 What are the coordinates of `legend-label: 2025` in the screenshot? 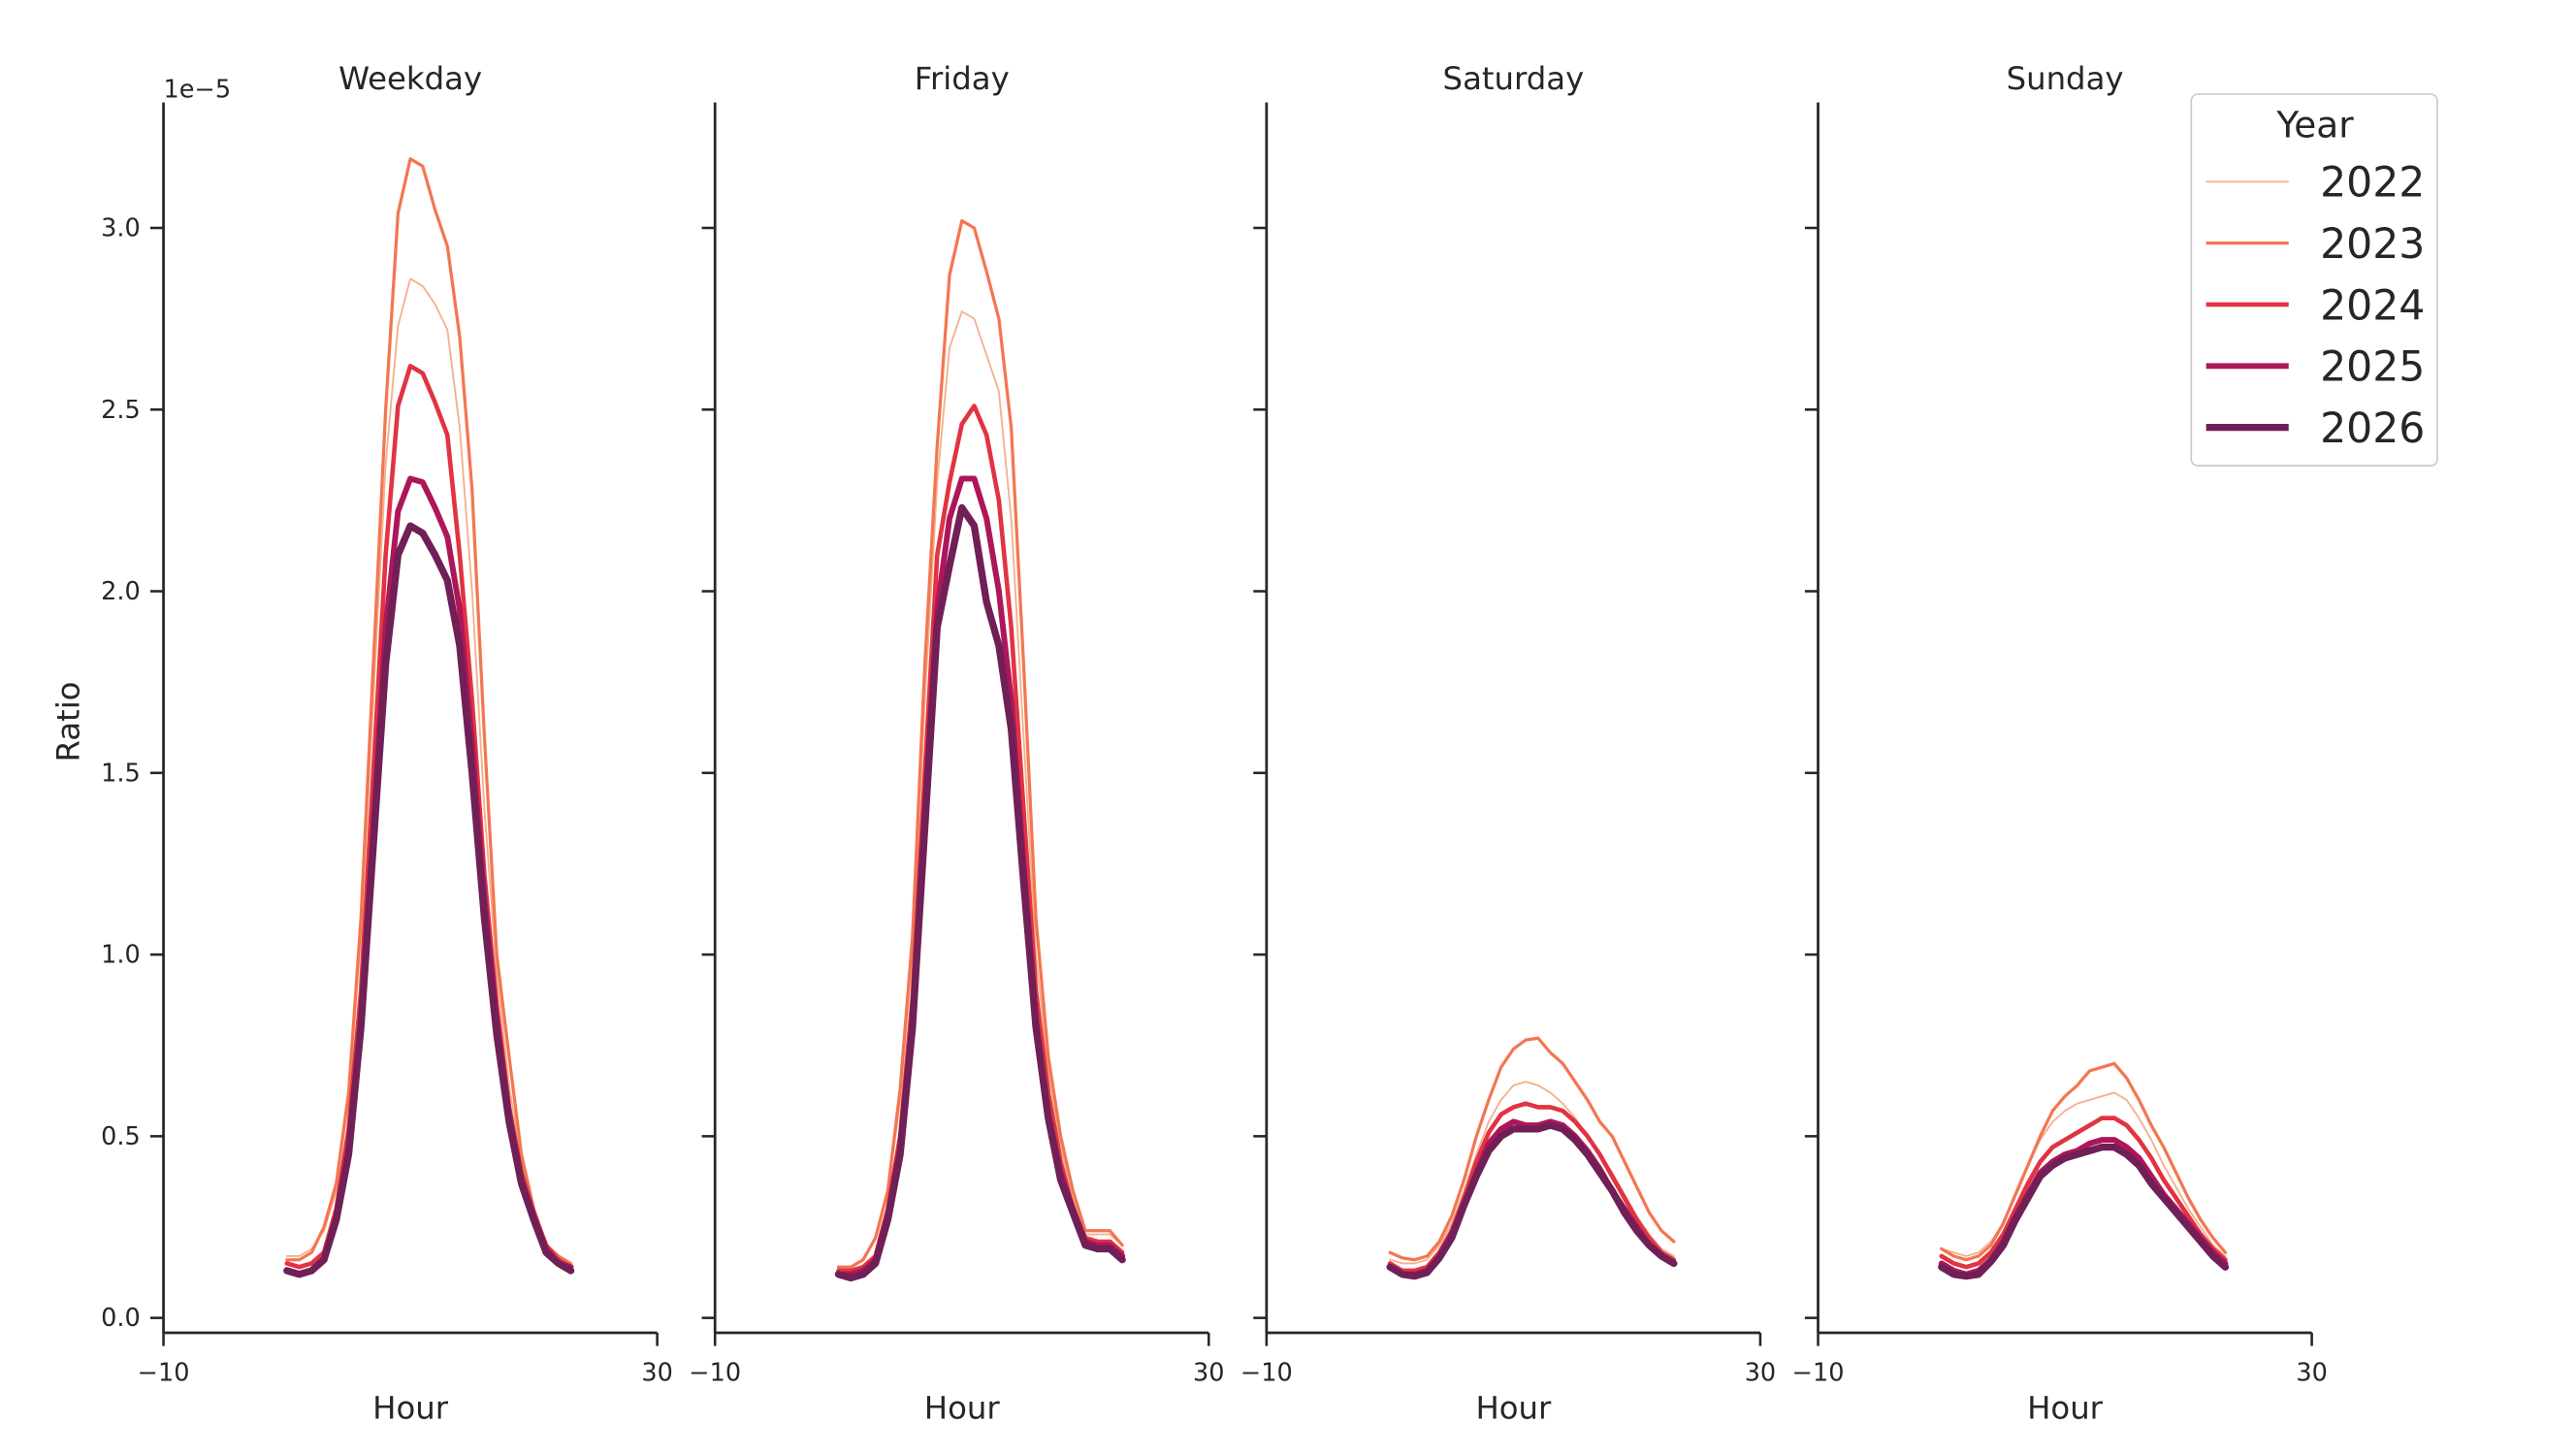 It's located at (2372, 367).